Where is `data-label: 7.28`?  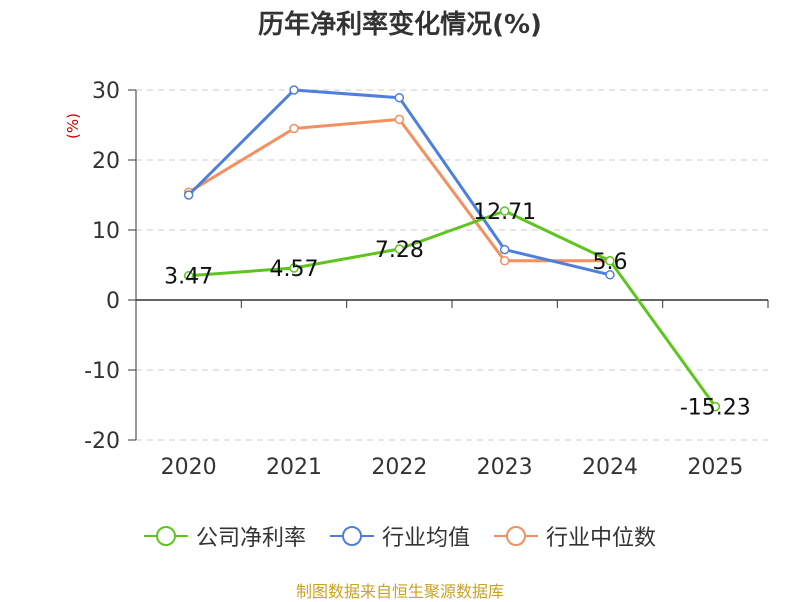 data-label: 7.28 is located at coordinates (399, 250).